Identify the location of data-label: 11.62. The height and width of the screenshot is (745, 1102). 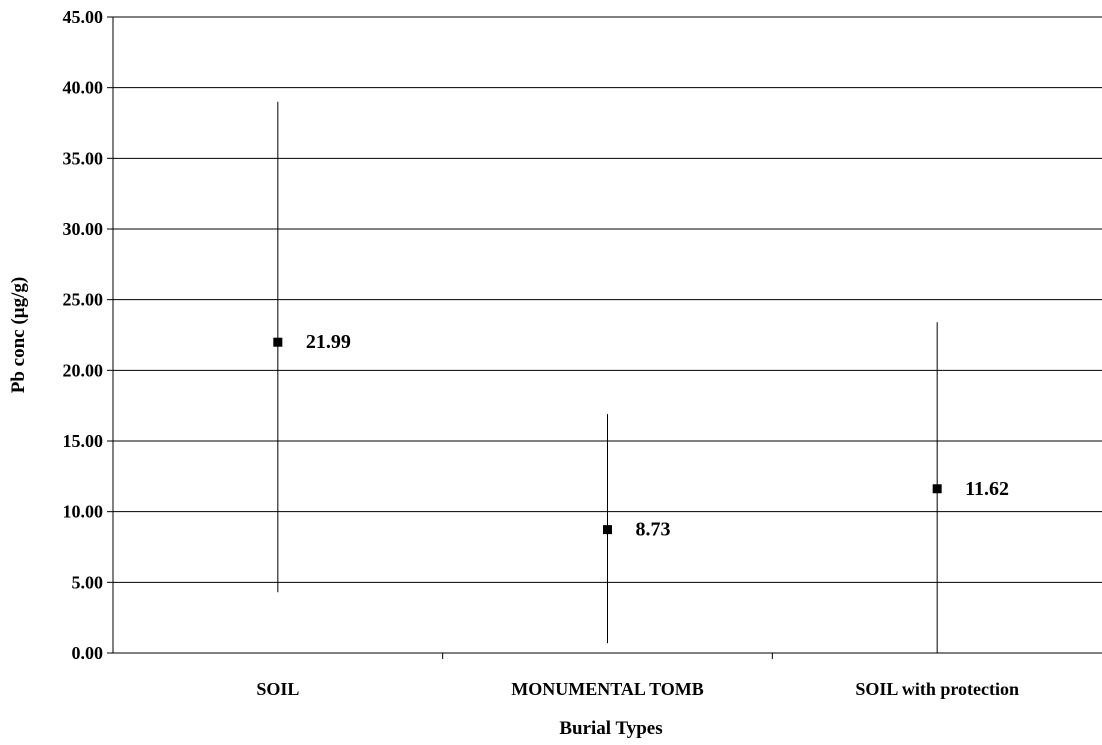
(987, 489).